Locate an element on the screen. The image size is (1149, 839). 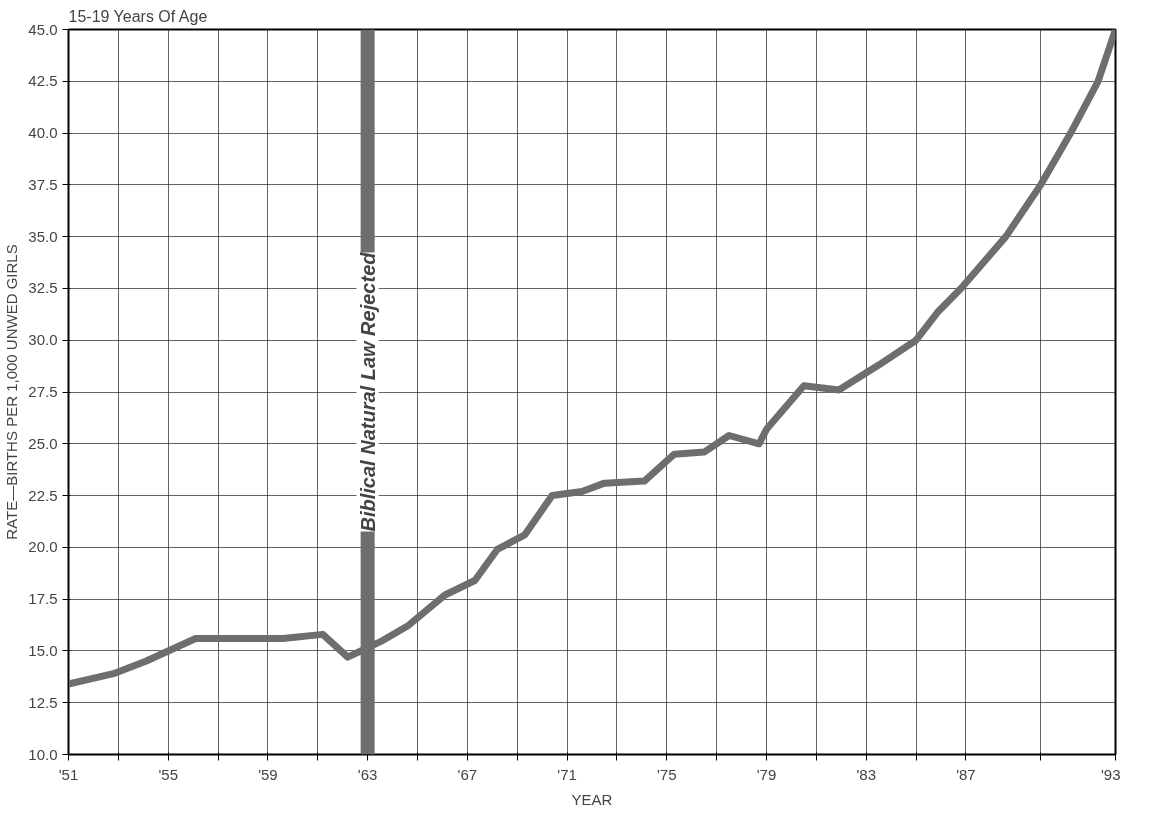
x-tick-label: '51 is located at coordinates (68, 774).